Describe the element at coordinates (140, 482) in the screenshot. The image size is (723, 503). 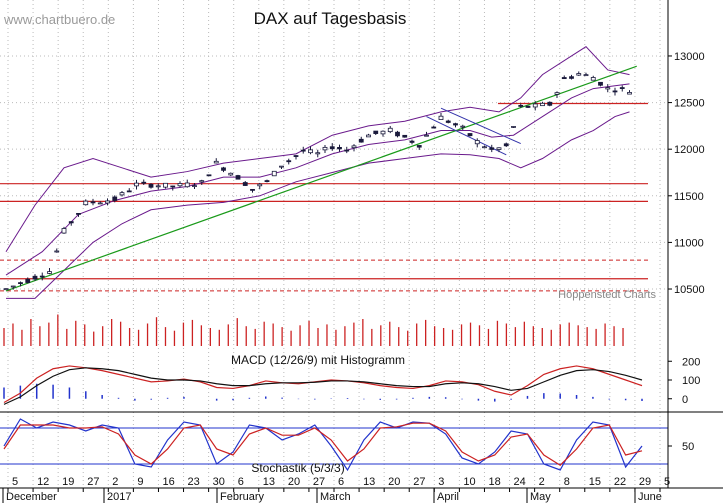
I see `x-tick-label: 9` at that location.